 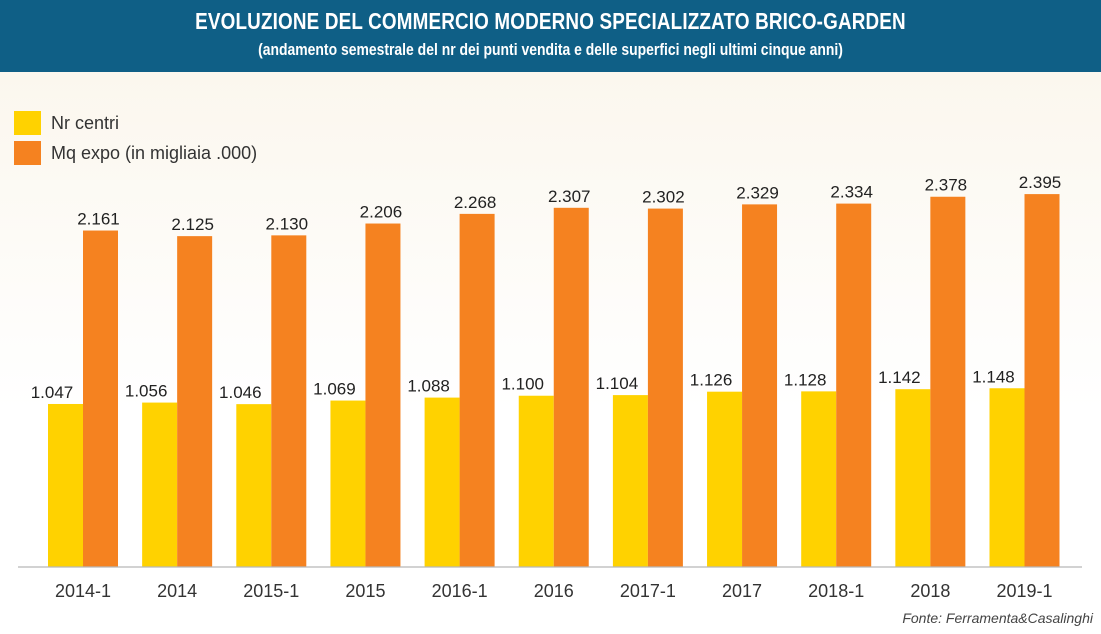 I want to click on data-label-nr-centri-2018: 1.142, so click(x=899, y=377).